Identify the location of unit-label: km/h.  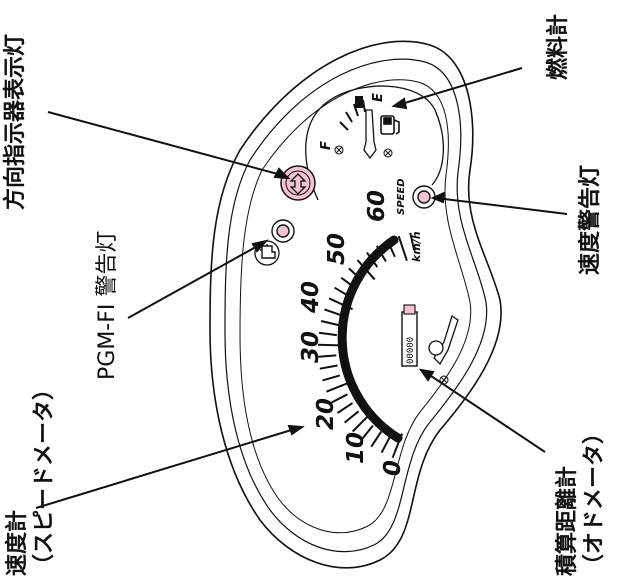
(416, 246).